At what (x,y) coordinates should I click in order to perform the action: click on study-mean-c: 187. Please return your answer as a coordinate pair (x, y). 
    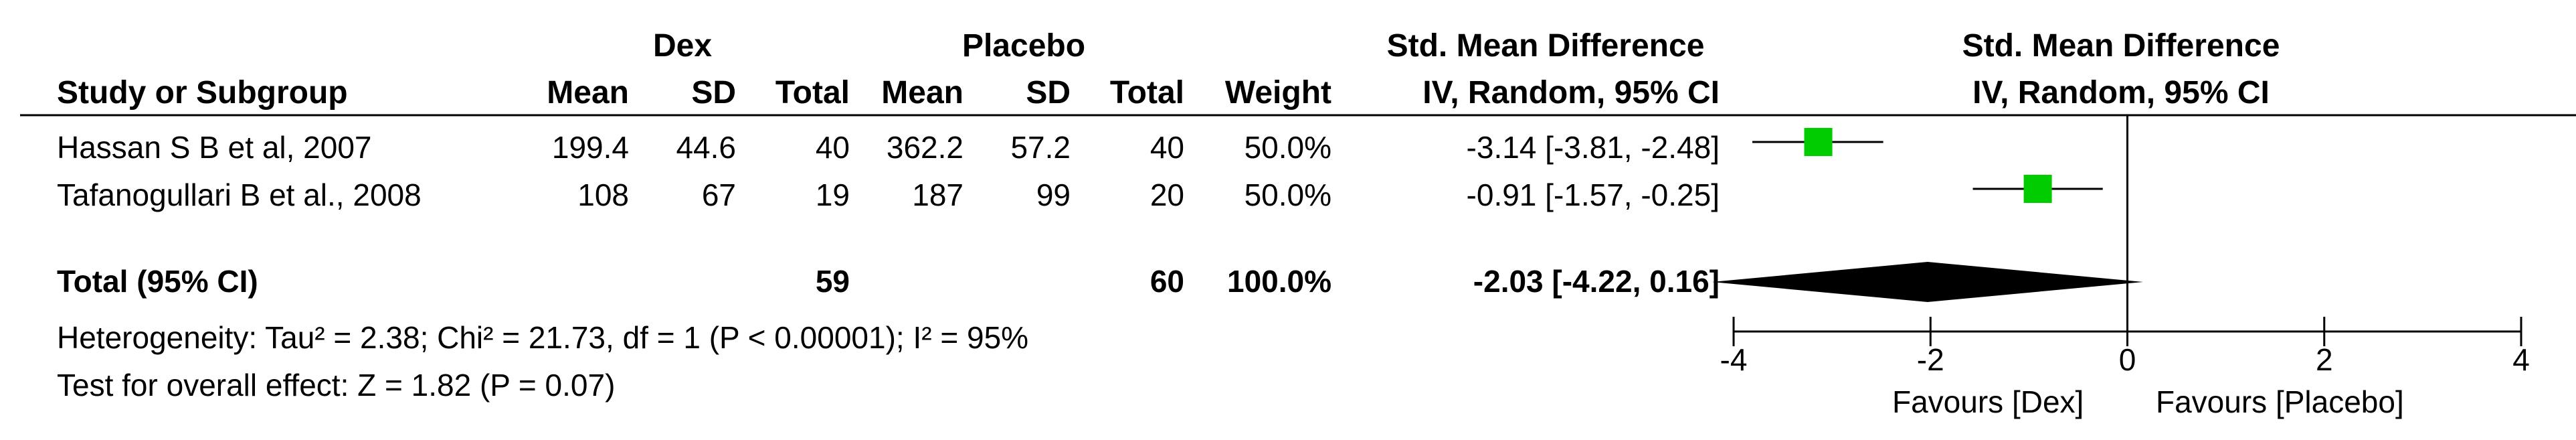
    Looking at the image, I should click on (938, 194).